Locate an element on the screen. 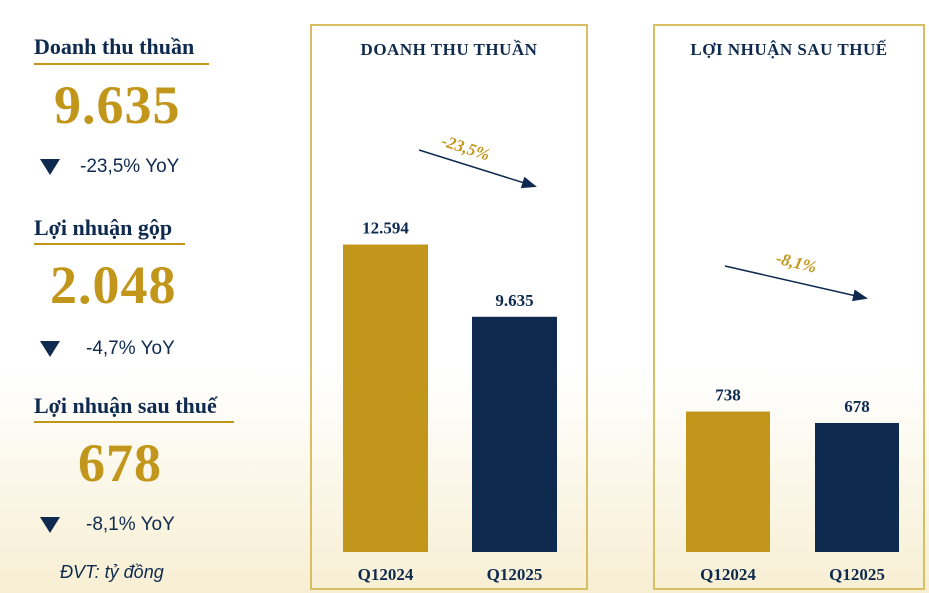  bar-value-label: 678 is located at coordinates (857, 406).